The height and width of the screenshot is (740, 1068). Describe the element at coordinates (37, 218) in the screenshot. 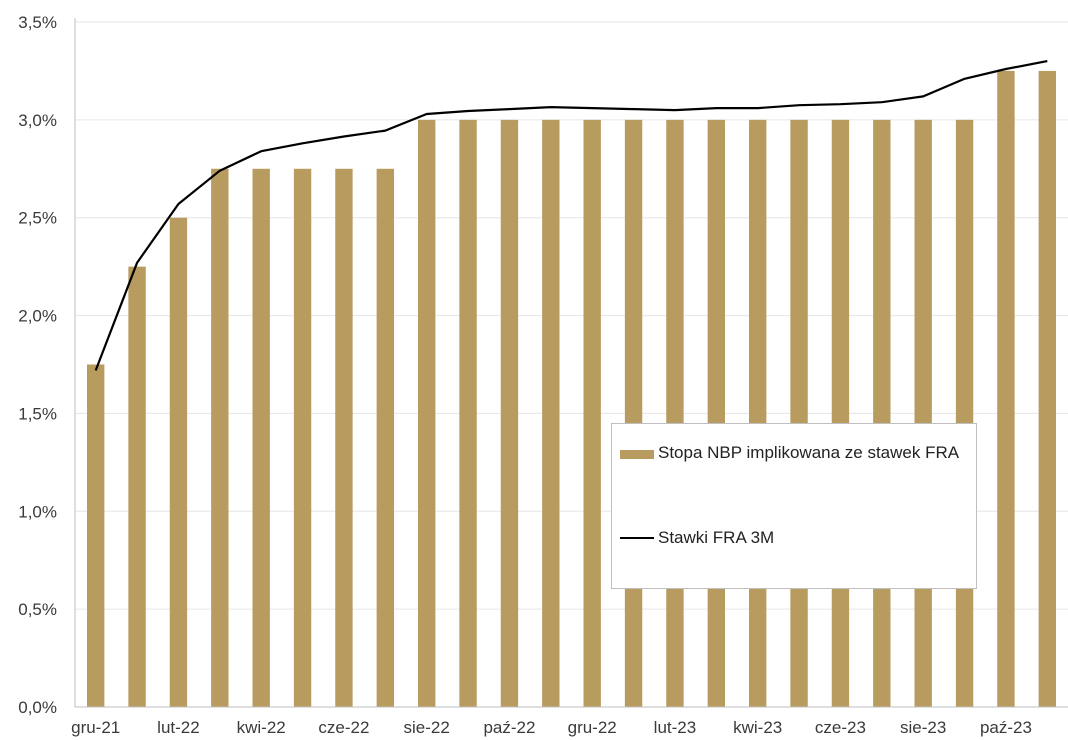

I see `y-tick-label: 2,5%` at that location.